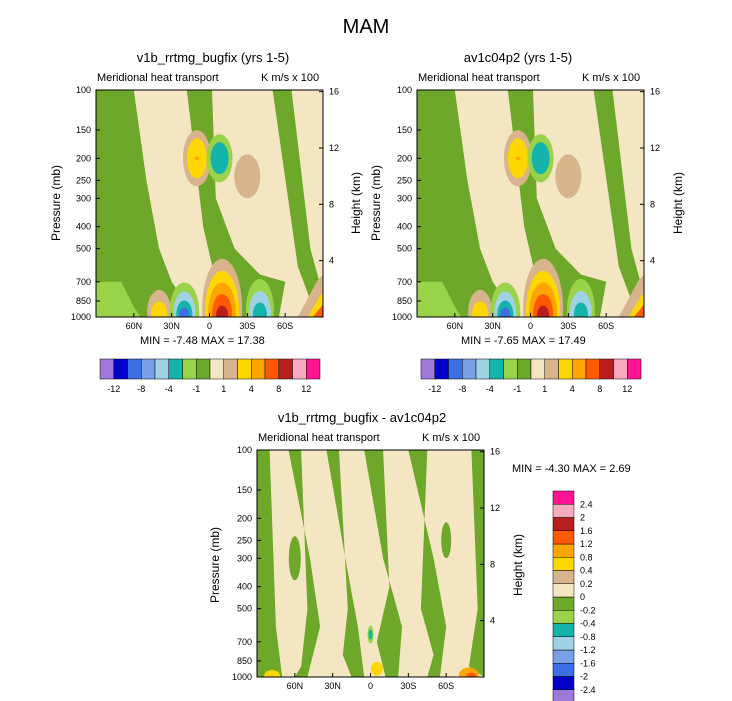 The width and height of the screenshot is (732, 701). Describe the element at coordinates (319, 438) in the screenshot. I see `panel-3-subtitle: Meridional heat transport` at that location.